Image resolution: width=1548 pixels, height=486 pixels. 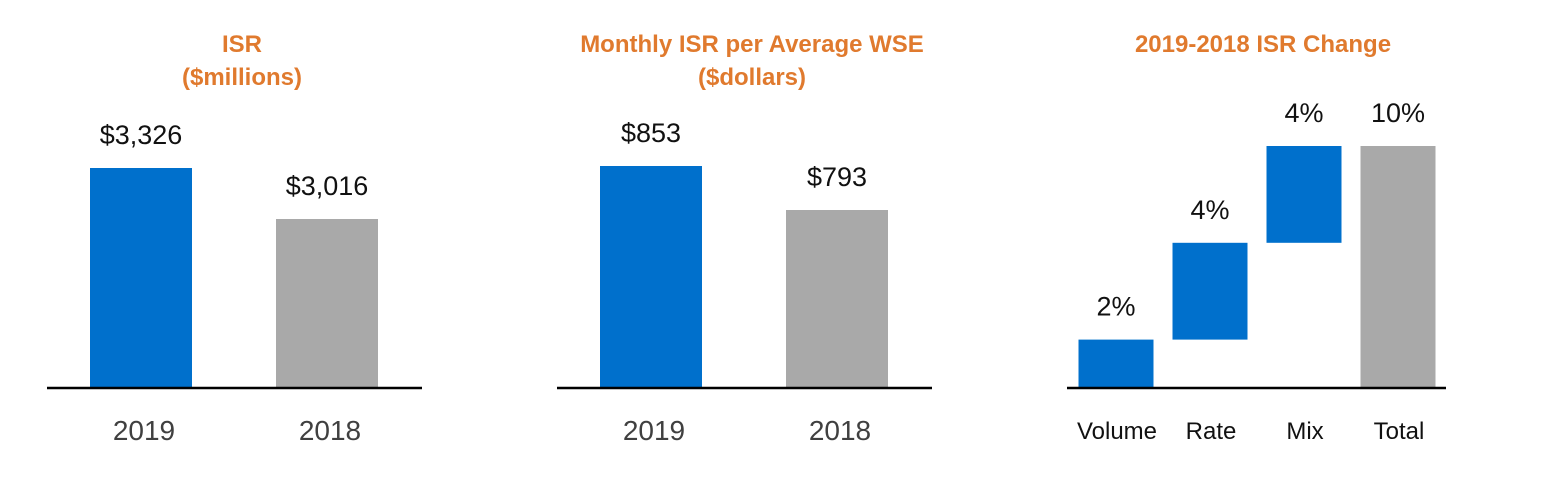 I want to click on isr-change-chart-data-label-mix: 4%, so click(x=1303, y=113).